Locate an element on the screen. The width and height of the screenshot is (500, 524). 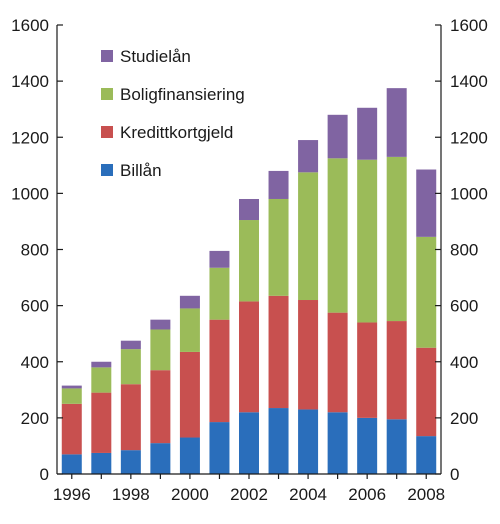
right-y-tick-label: 1200 is located at coordinates (469, 137).